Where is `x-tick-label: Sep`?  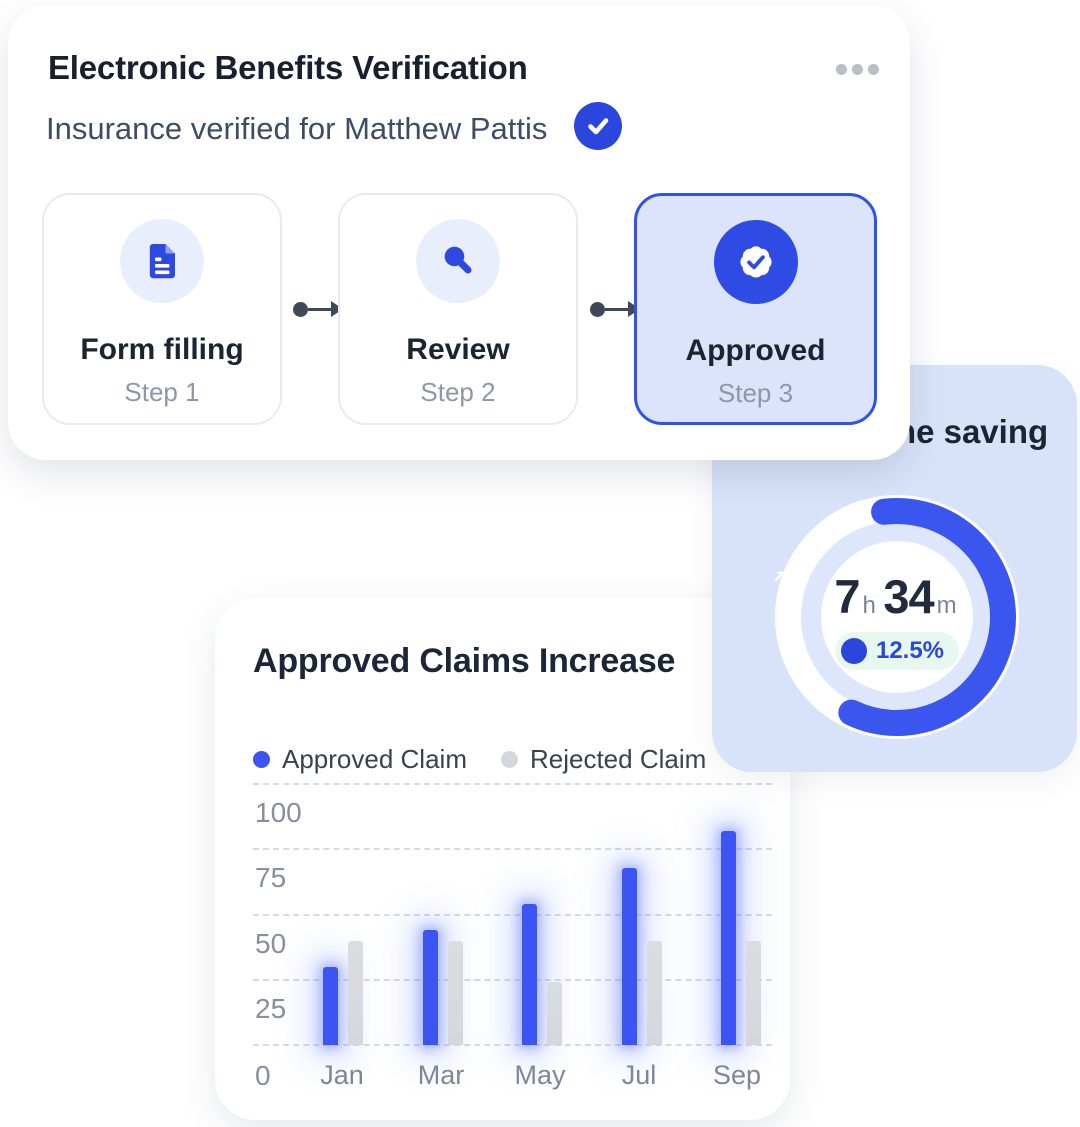 x-tick-label: Sep is located at coordinates (737, 1075).